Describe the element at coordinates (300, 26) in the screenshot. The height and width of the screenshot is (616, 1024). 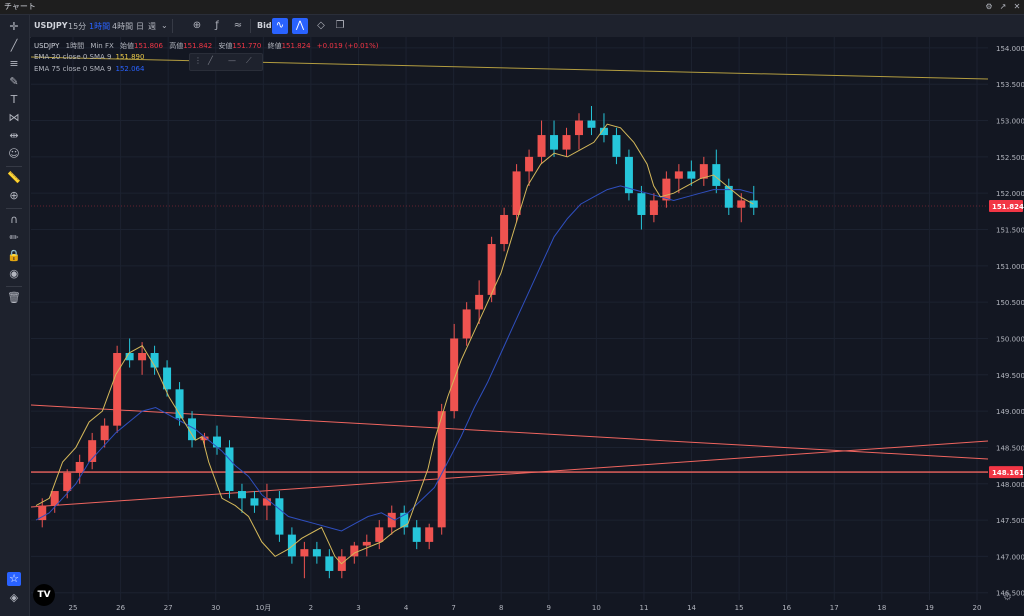
I see `waveform-icon: ⋀` at that location.